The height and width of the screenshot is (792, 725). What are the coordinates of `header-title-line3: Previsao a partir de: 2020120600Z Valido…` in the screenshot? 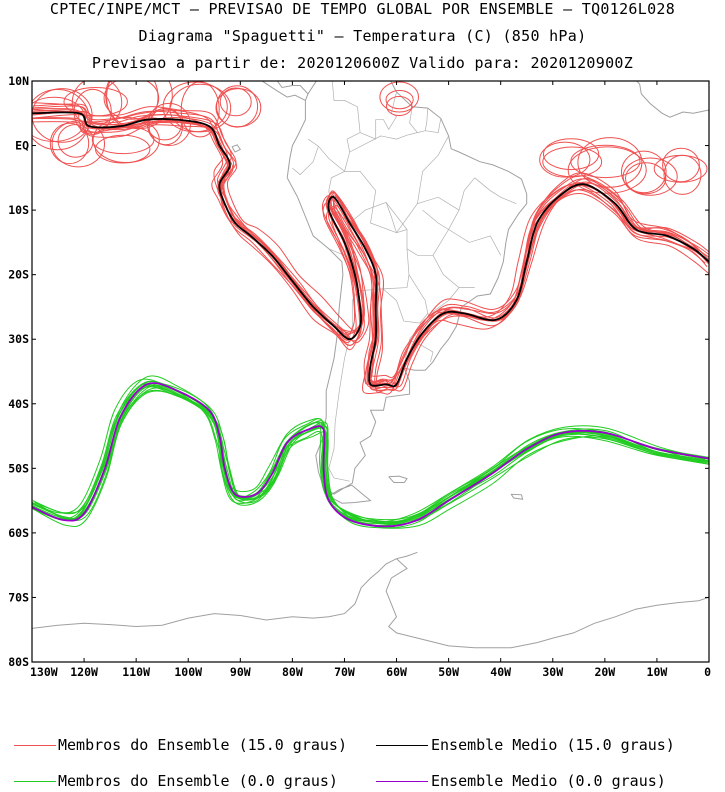 It's located at (362, 63).